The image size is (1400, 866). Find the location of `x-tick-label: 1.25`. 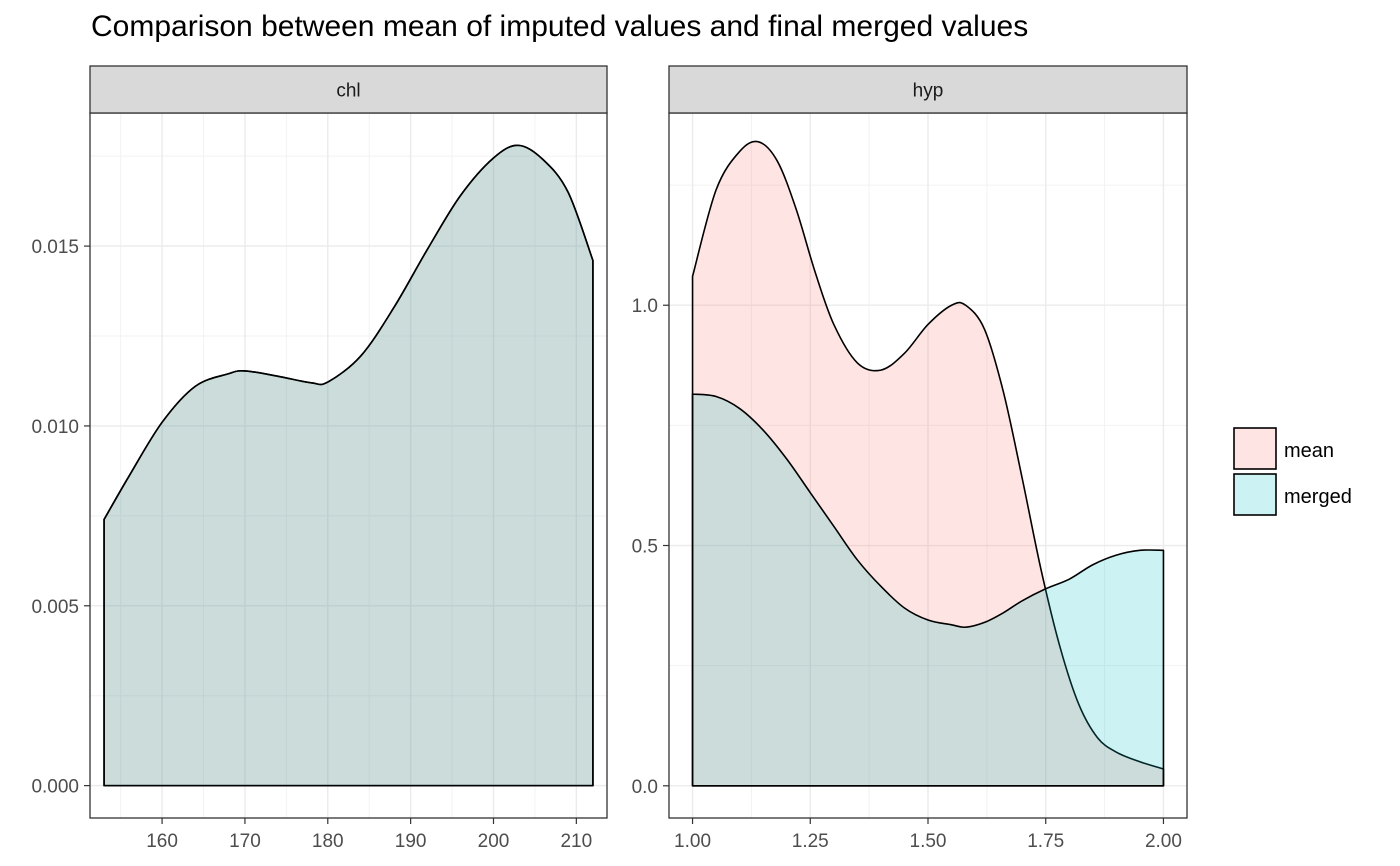

x-tick-label: 1.25 is located at coordinates (810, 841).